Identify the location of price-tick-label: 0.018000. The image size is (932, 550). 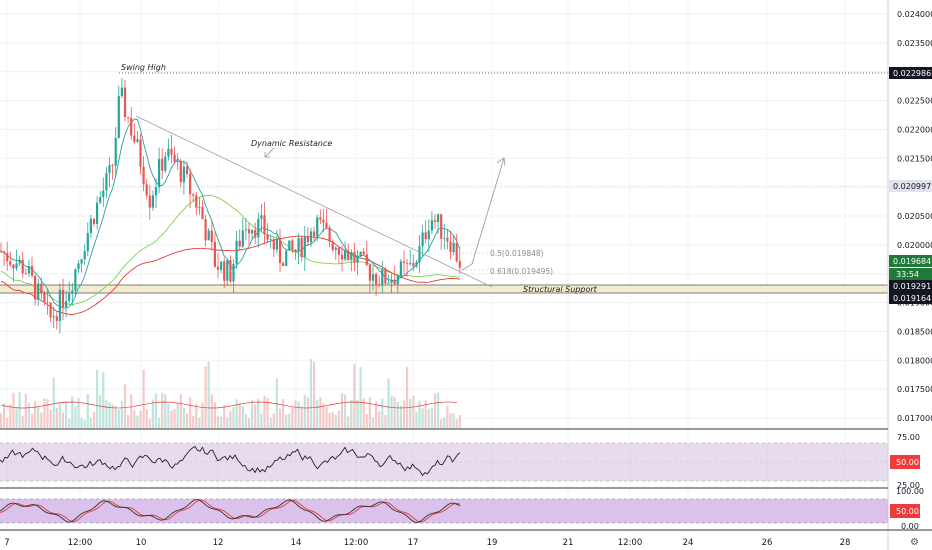
(914, 360).